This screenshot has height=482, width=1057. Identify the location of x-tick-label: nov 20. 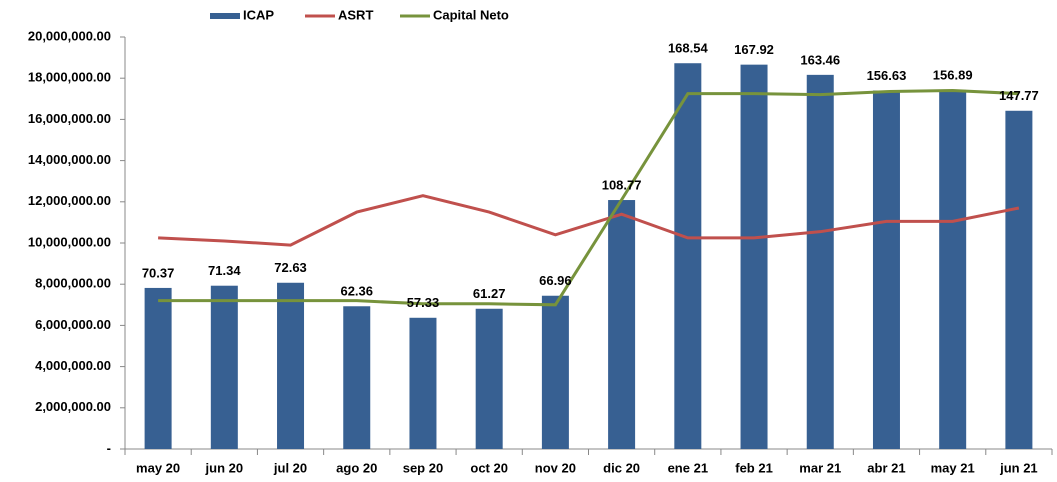
(555, 467).